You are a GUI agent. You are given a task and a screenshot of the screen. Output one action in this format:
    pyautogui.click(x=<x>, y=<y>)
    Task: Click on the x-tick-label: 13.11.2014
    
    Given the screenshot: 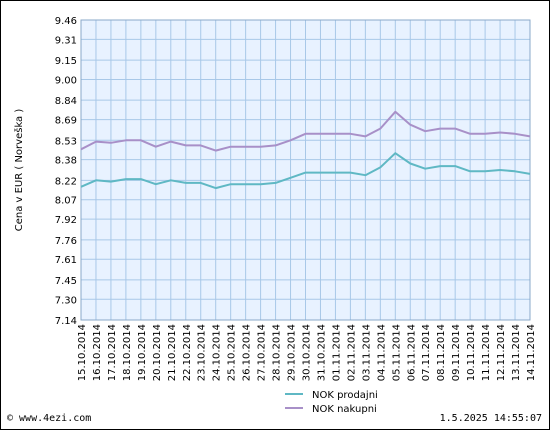 What is the action you would take?
    pyautogui.click(x=516, y=352)
    